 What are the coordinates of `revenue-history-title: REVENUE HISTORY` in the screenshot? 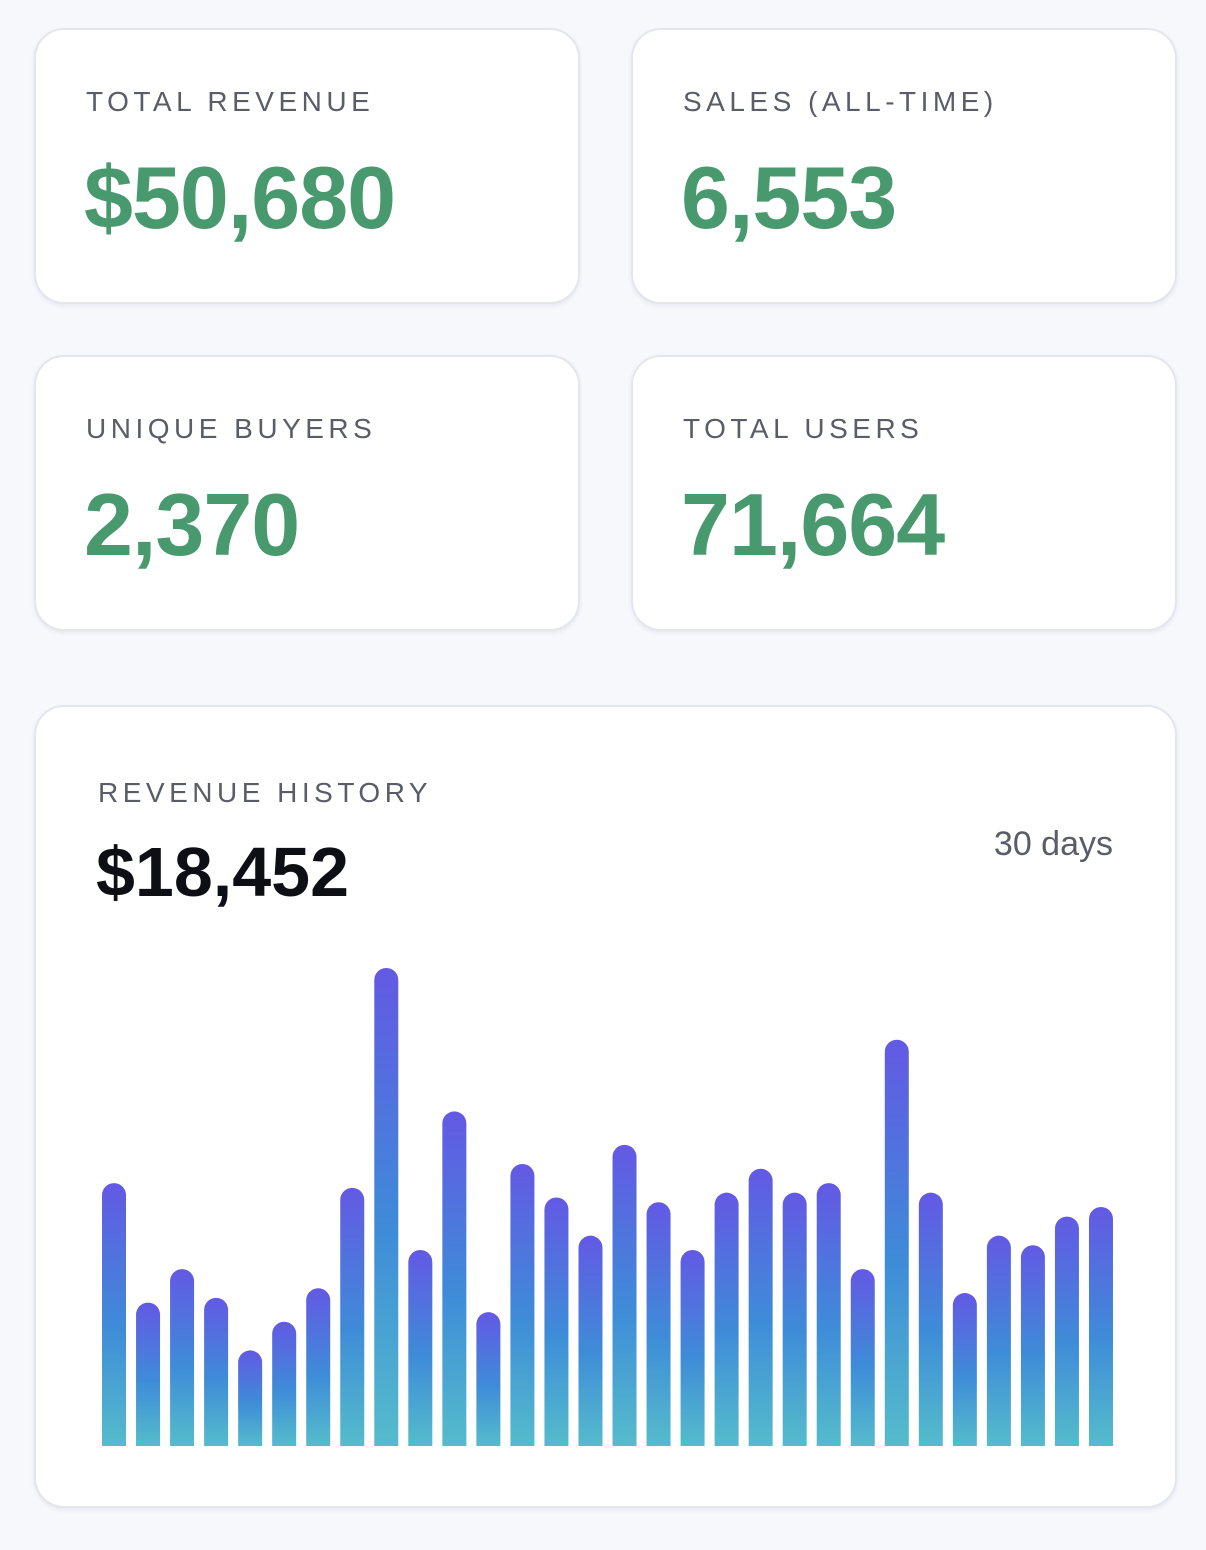 It's located at (265, 792).